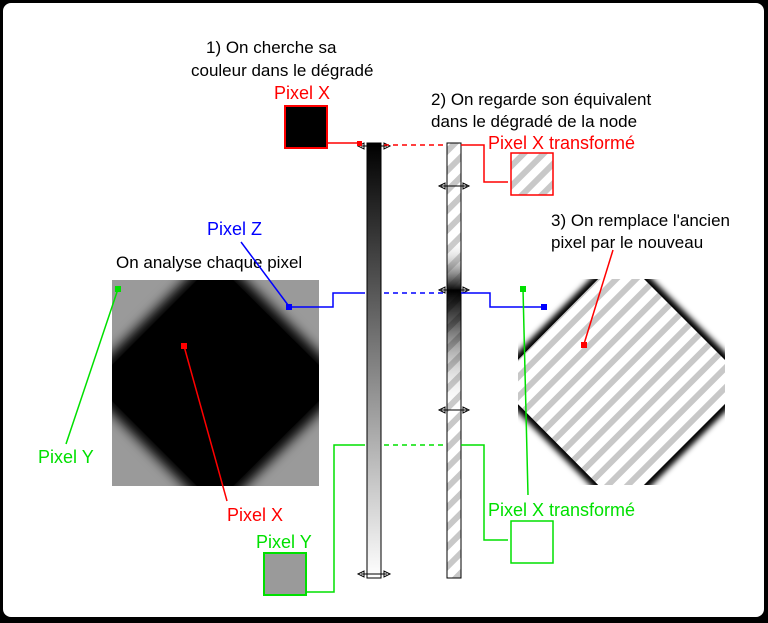 The height and width of the screenshot is (623, 768). I want to click on pixel-z-marker-left, so click(289, 307).